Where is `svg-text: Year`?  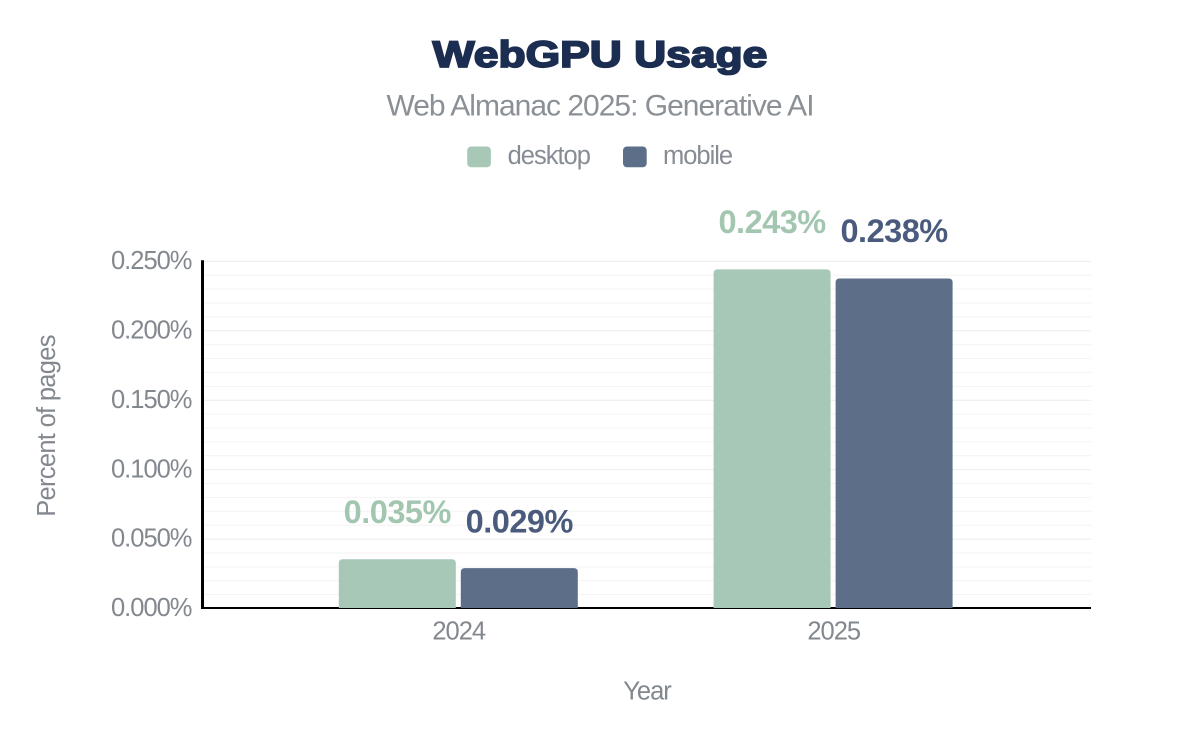 svg-text: Year is located at coordinates (647, 692).